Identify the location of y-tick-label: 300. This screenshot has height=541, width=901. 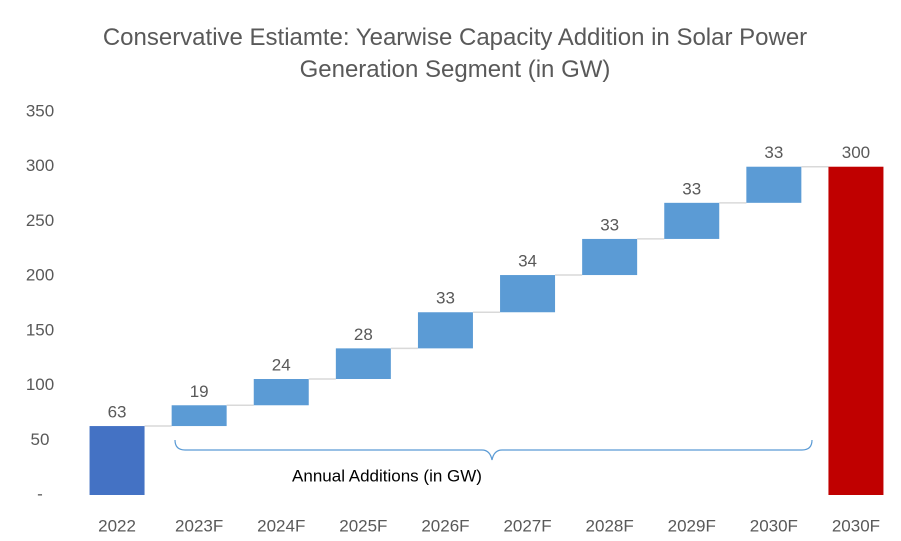
(40, 165).